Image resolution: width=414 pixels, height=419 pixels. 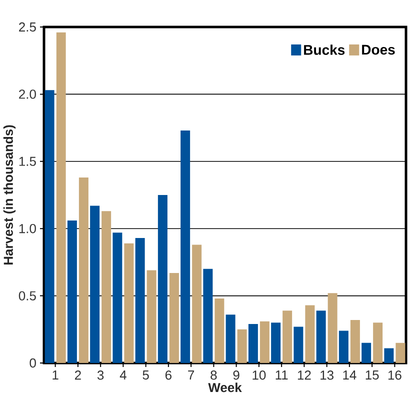 I want to click on x-axis-title: Week, so click(x=225, y=387).